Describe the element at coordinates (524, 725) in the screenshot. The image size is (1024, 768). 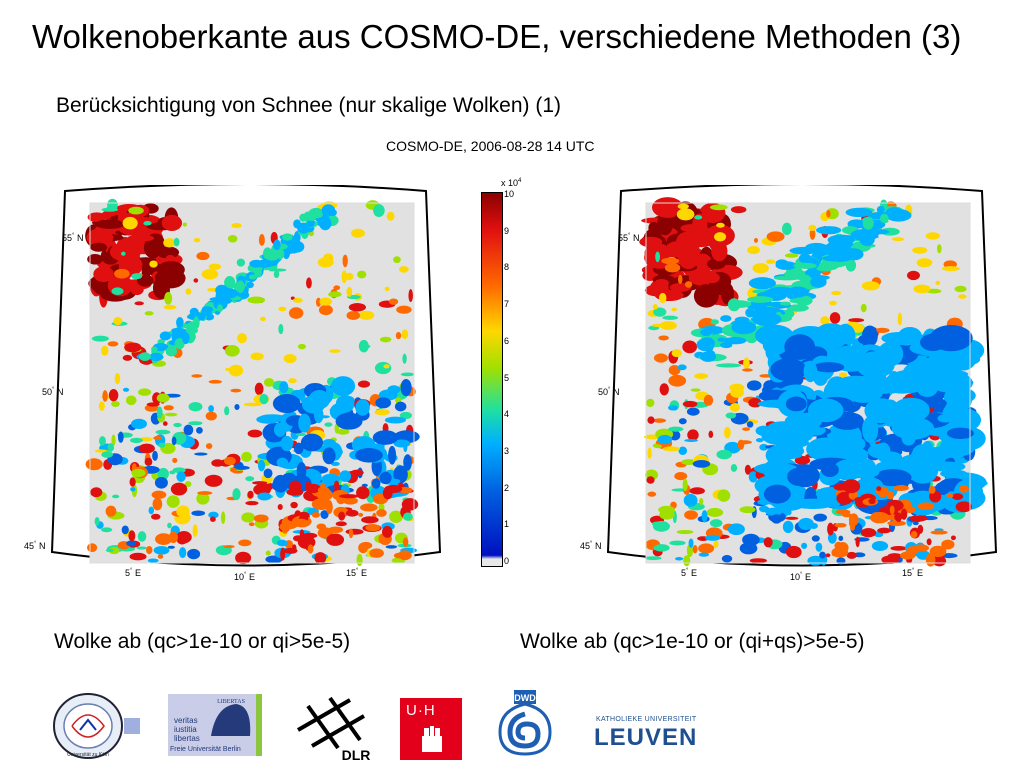
I see `dwd-logo: DWD` at that location.